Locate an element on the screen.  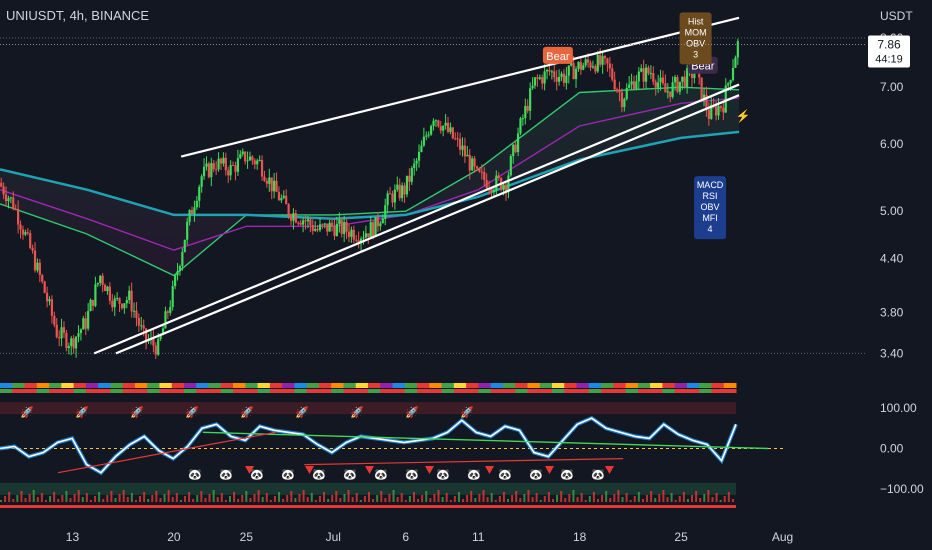
x-tick-label: 20 is located at coordinates (174, 537).